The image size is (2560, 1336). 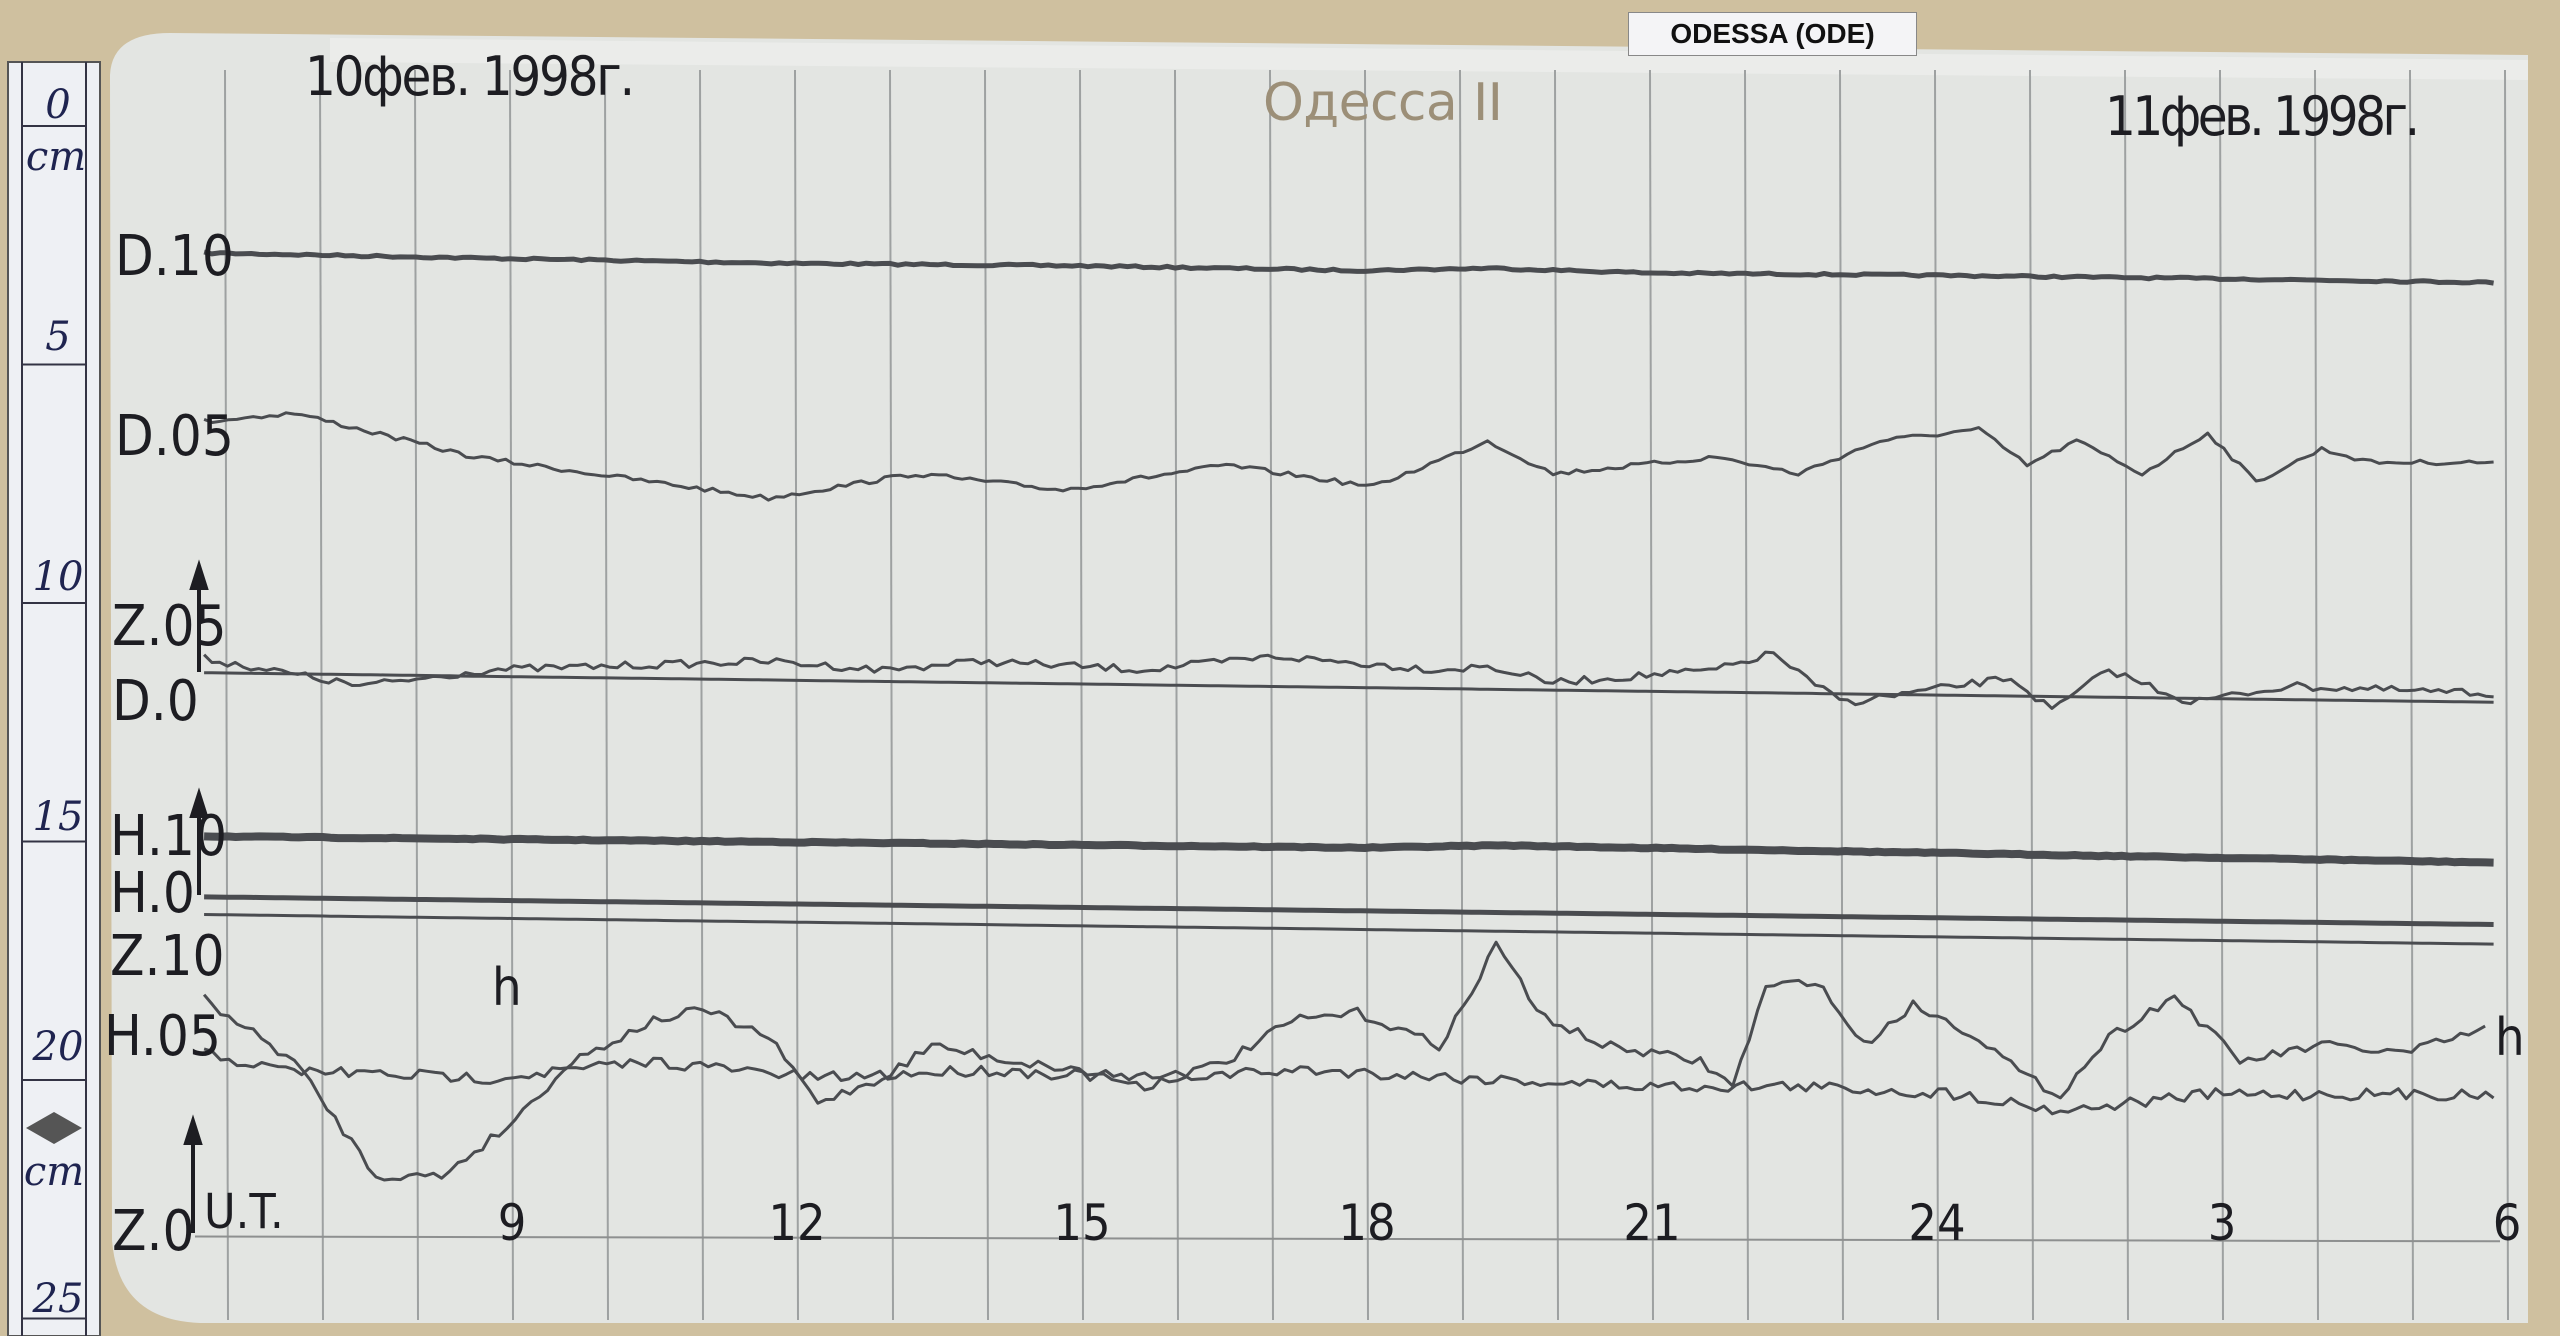 I want to click on hour-marker-left: h, so click(x=507, y=988).